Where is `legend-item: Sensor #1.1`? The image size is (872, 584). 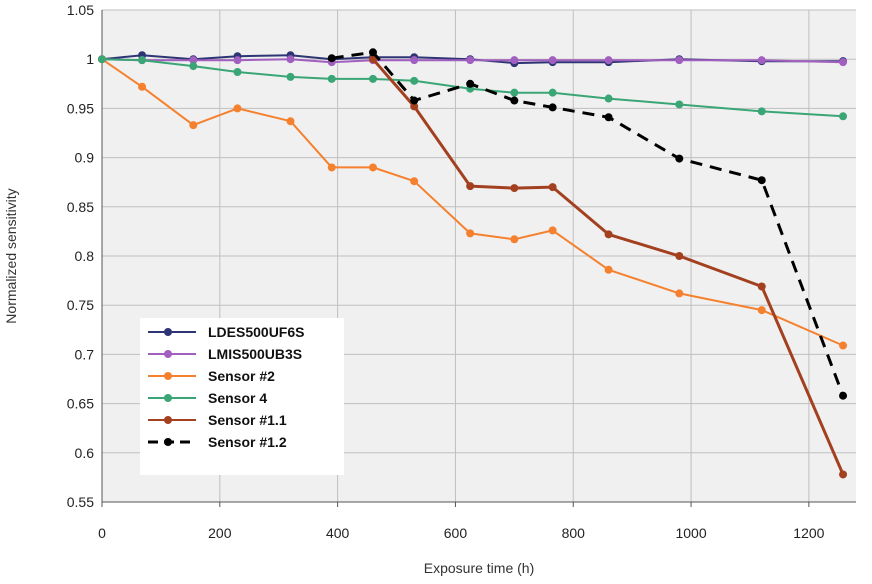
legend-item: Sensor #1.1 is located at coordinates (217, 420).